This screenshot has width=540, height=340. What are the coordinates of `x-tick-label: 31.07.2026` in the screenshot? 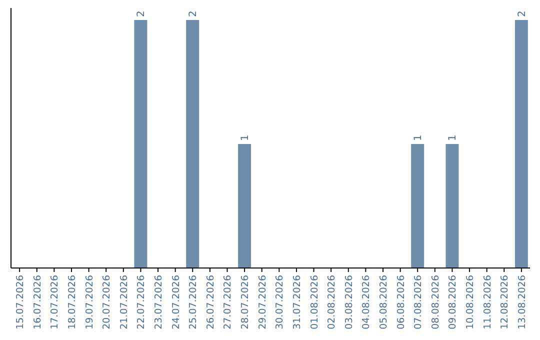 It's located at (297, 302).